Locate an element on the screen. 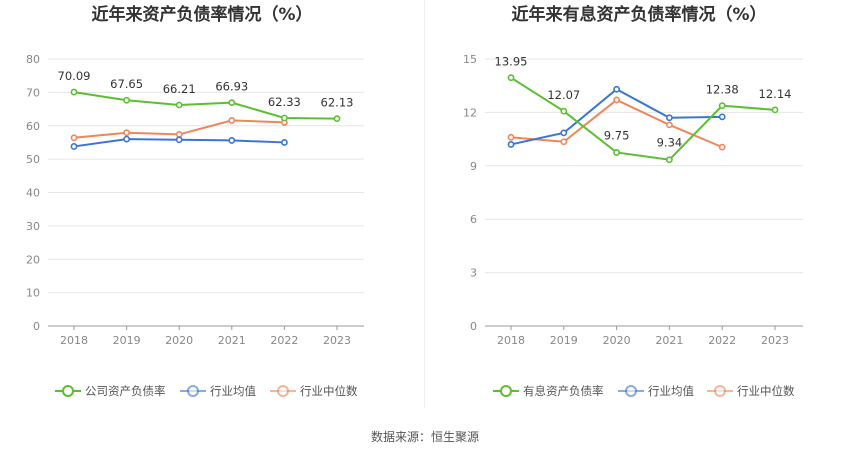  y-tick-label: 9 is located at coordinates (473, 166).